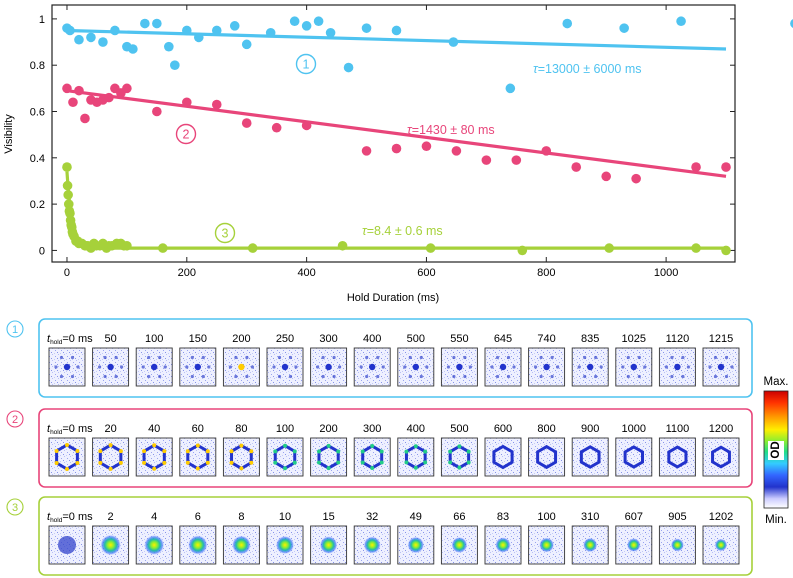  Describe the element at coordinates (15, 508) in the screenshot. I see `panel-number: 3` at that location.